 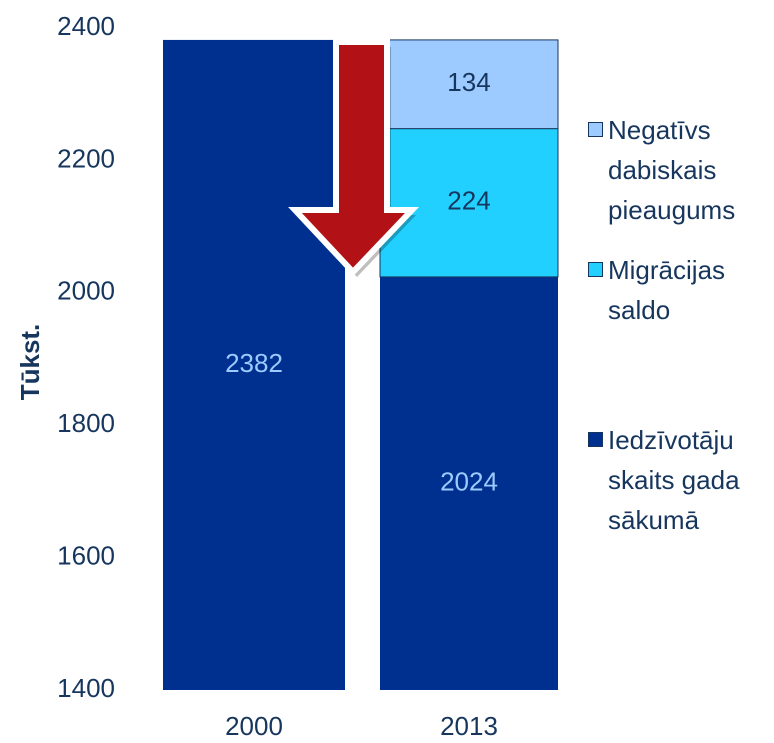 I want to click on y-axis-label: Tūkst., so click(x=30, y=362).